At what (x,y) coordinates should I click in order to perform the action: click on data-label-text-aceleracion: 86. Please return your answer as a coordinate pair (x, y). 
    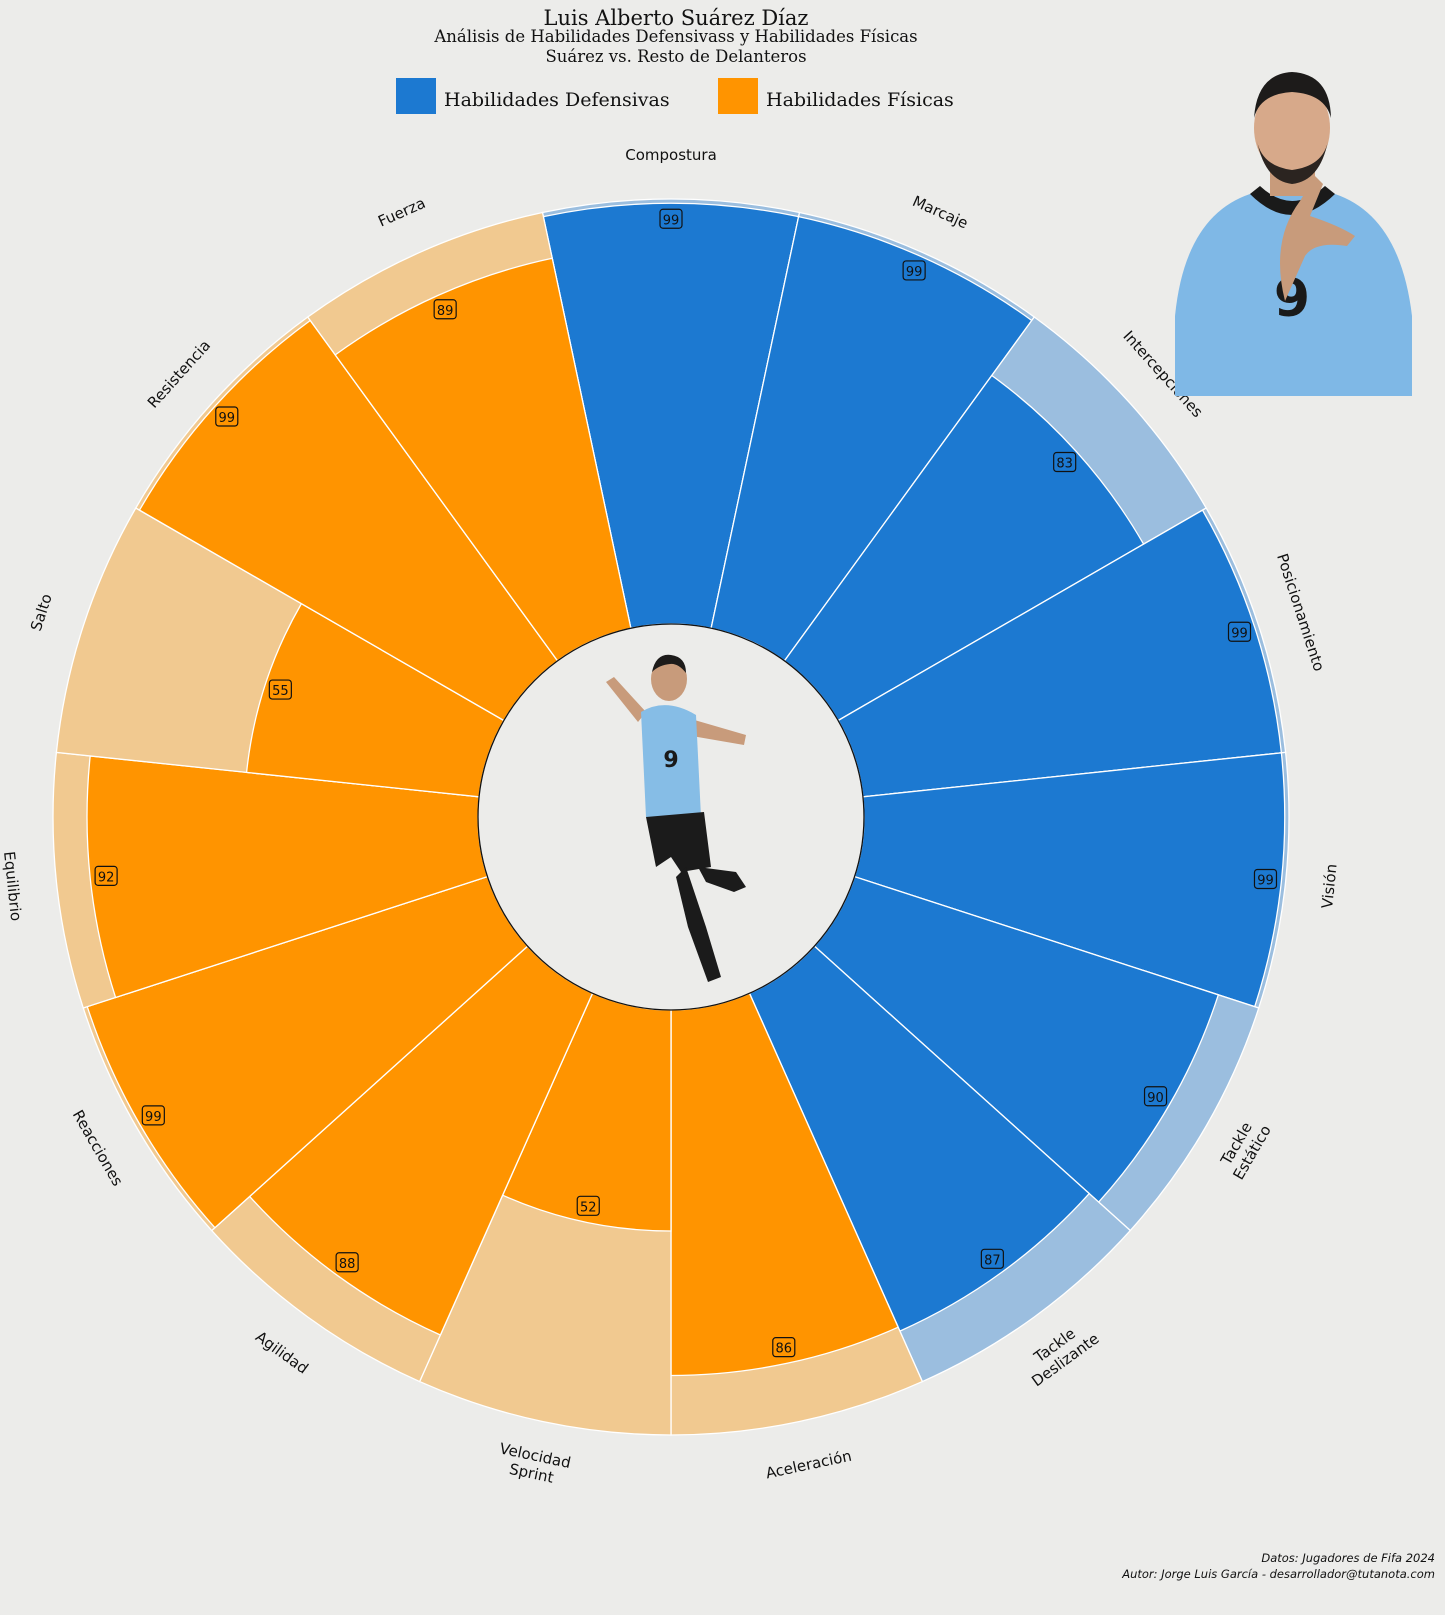
    Looking at the image, I should click on (784, 1349).